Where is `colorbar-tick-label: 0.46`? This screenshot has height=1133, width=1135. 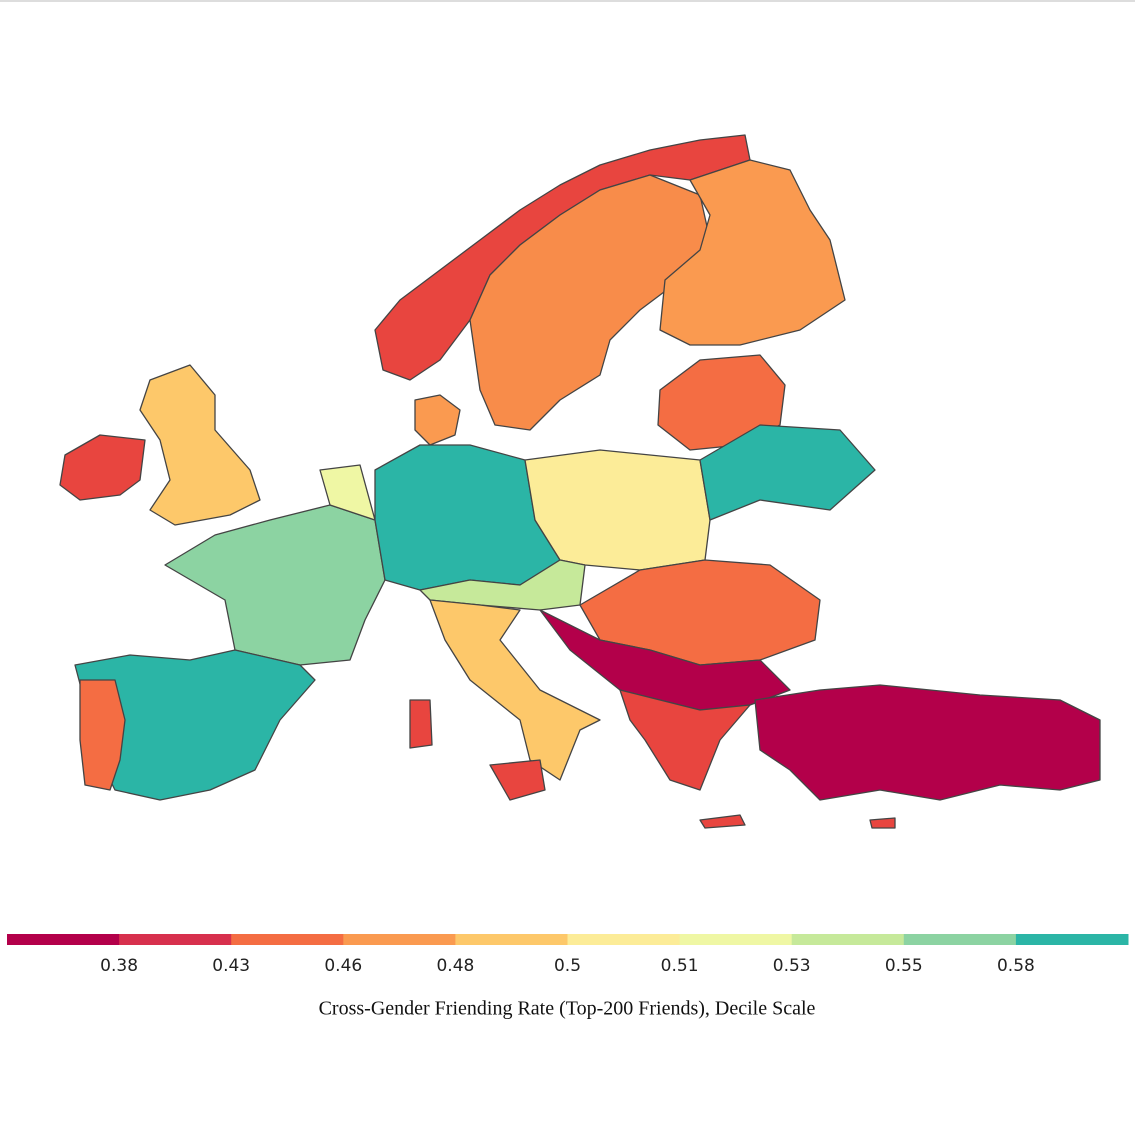 colorbar-tick-label: 0.46 is located at coordinates (343, 966).